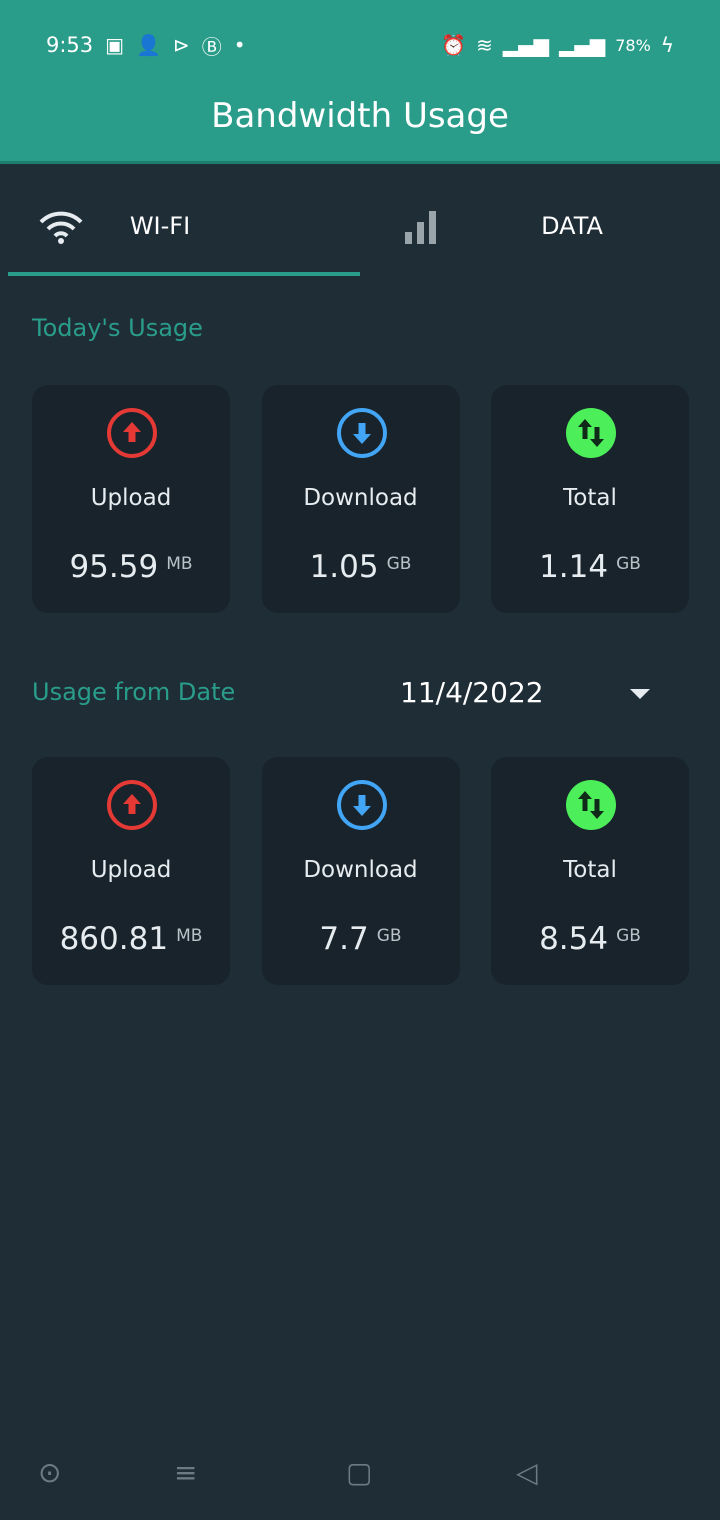  I want to click on page-title: Bandwidth Usage, so click(360, 116).